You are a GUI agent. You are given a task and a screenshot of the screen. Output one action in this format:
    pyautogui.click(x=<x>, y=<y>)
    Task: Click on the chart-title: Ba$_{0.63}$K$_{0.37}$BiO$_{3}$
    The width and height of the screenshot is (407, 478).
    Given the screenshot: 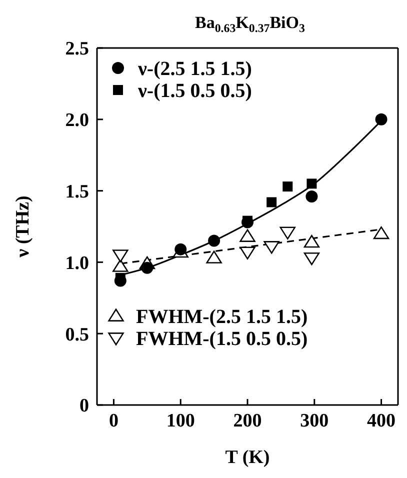 What is the action you would take?
    pyautogui.click(x=250, y=24)
    